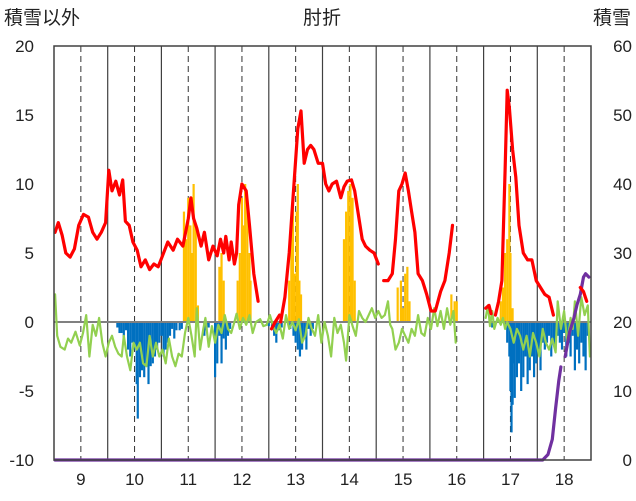 This screenshot has height=501, width=636. Describe the element at coordinates (24, 115) in the screenshot. I see `left-tick-label: 15` at that location.